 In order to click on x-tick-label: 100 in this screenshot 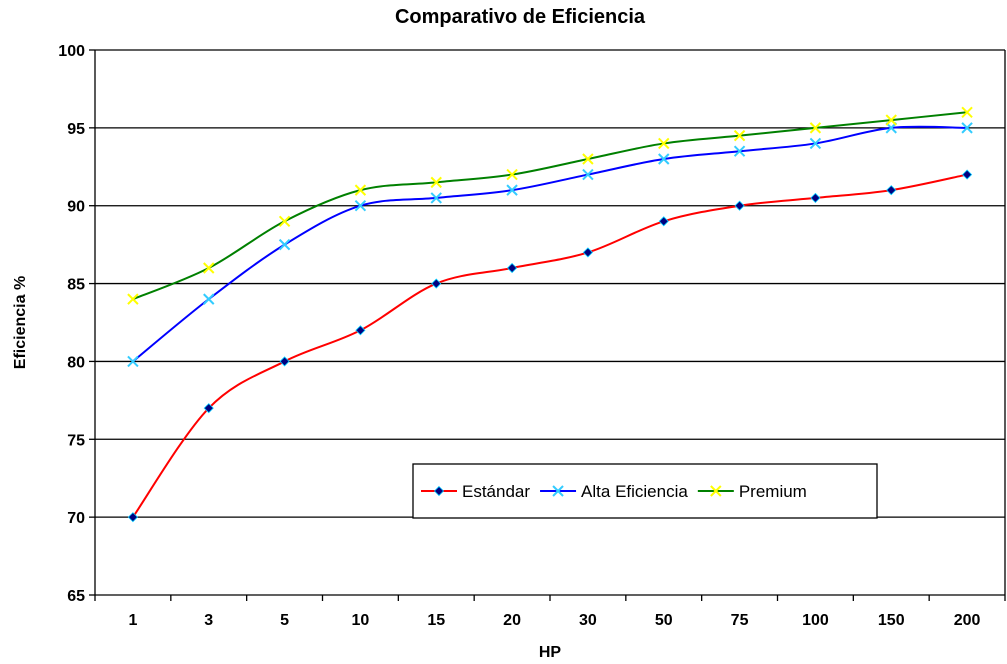, I will do `click(815, 620)`.